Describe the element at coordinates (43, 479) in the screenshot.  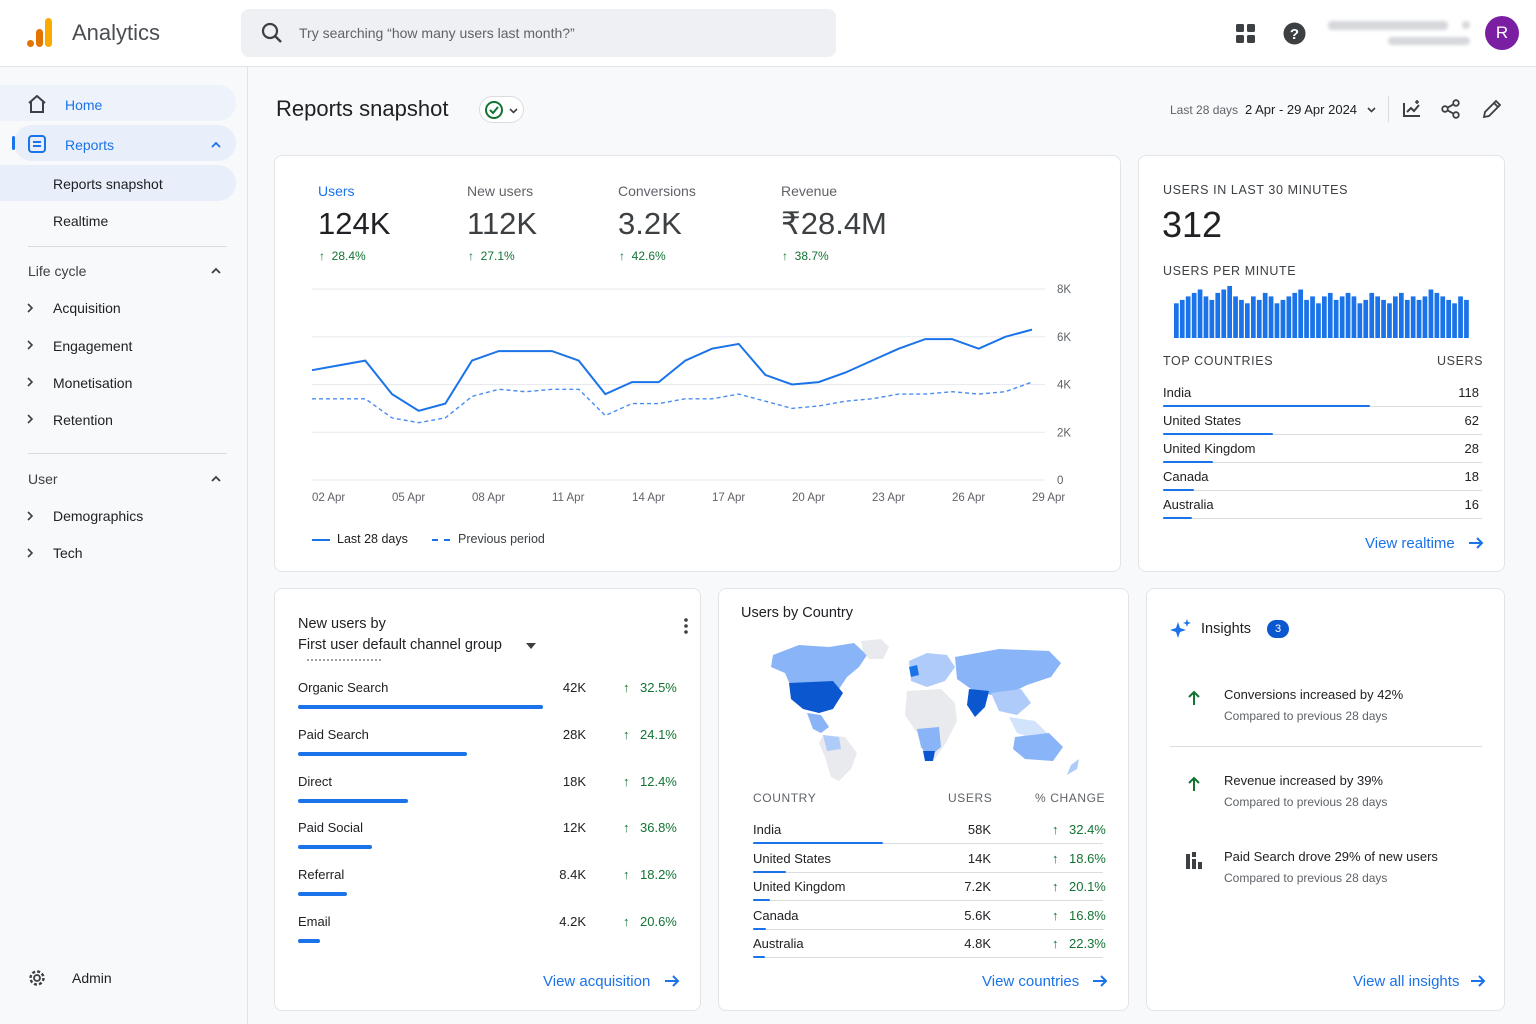
I see `sidebar-section-user: User` at that location.